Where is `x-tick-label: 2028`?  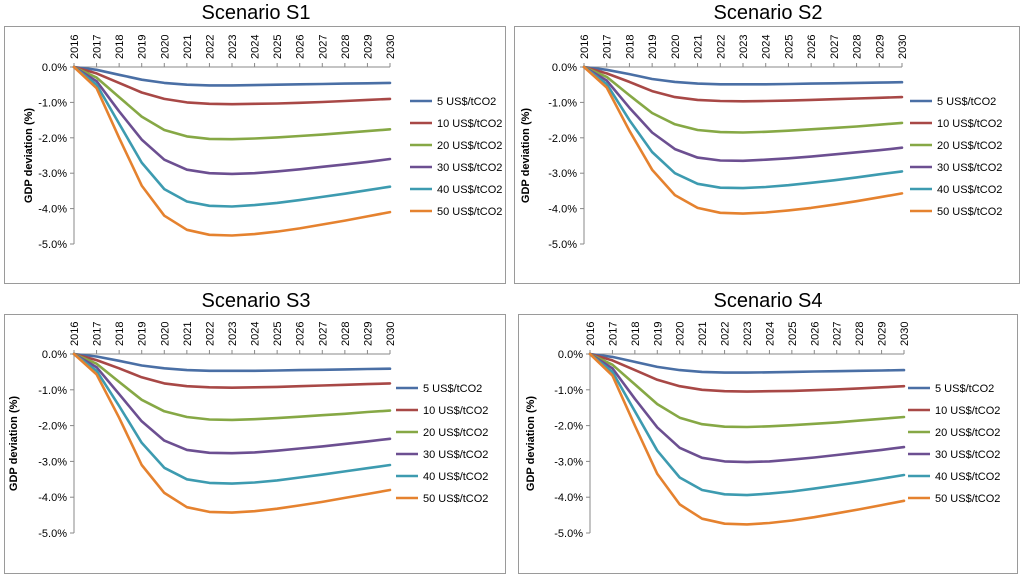
x-tick-label: 2028 is located at coordinates (346, 47).